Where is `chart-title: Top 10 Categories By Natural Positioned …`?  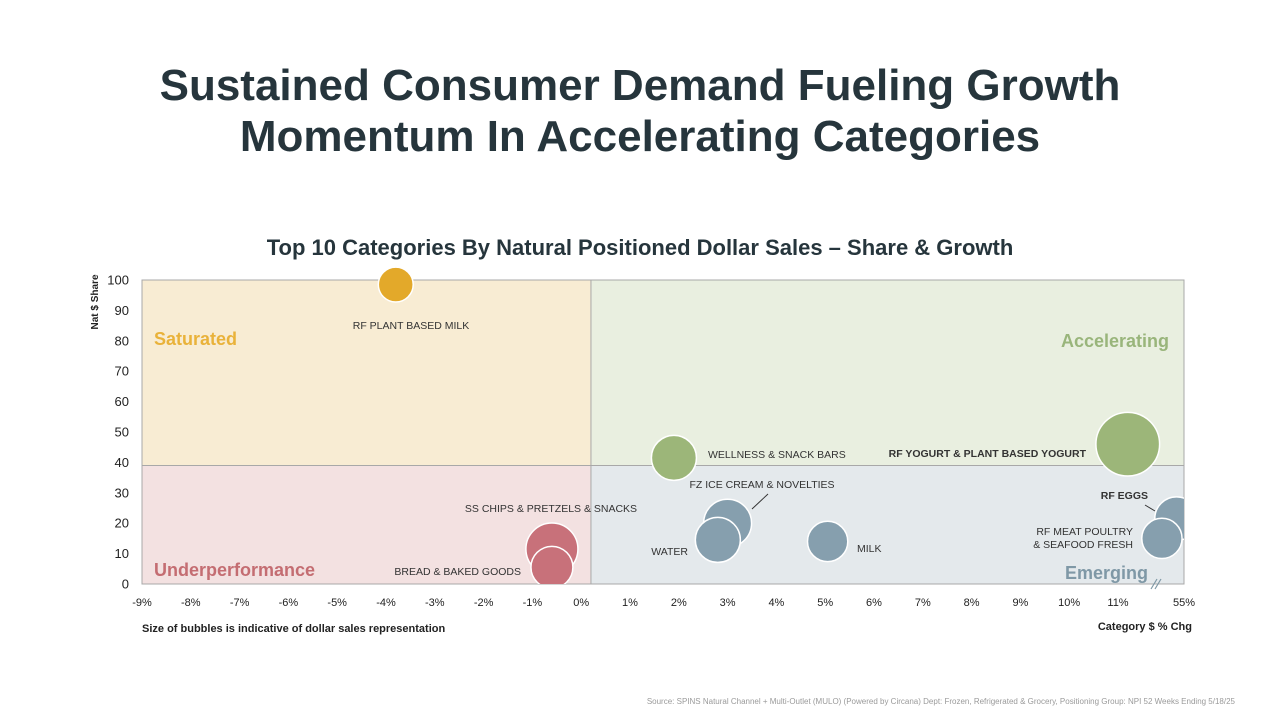
chart-title: Top 10 Categories By Natural Positioned … is located at coordinates (640, 247).